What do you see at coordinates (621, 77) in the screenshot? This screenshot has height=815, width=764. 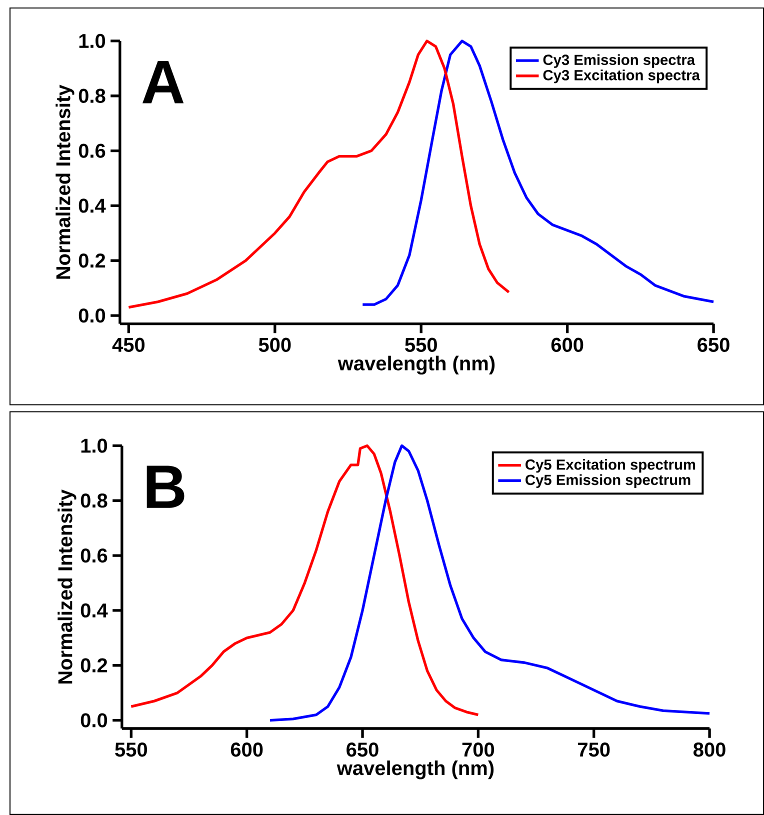 I see `legend-label: Cy3 Excitation spectra` at bounding box center [621, 77].